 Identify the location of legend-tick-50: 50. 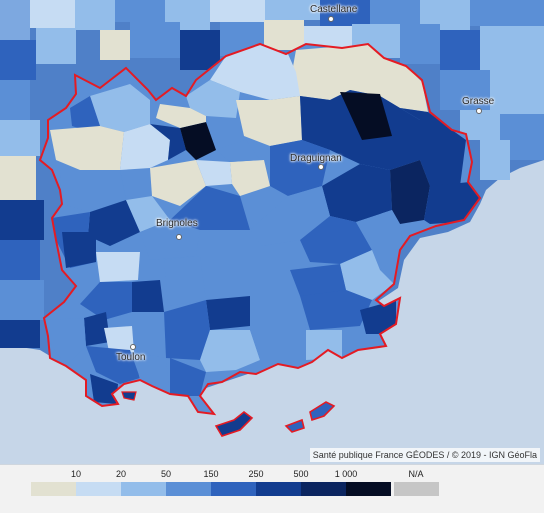
(166, 474).